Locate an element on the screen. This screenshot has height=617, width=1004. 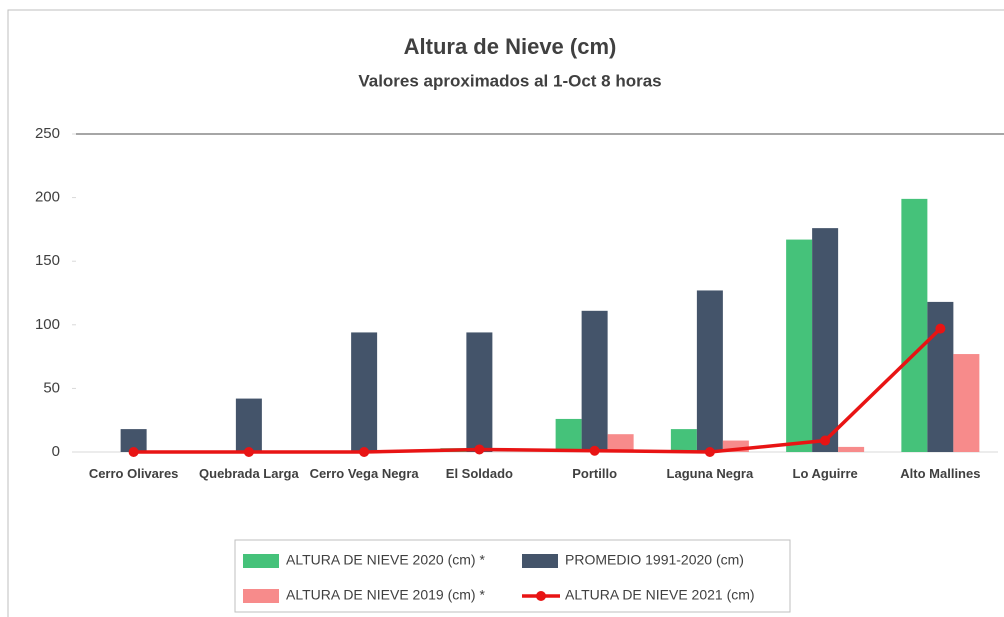
chart-subtitle: Valores aproximados al 1-Oct 8 horas is located at coordinates (509, 80).